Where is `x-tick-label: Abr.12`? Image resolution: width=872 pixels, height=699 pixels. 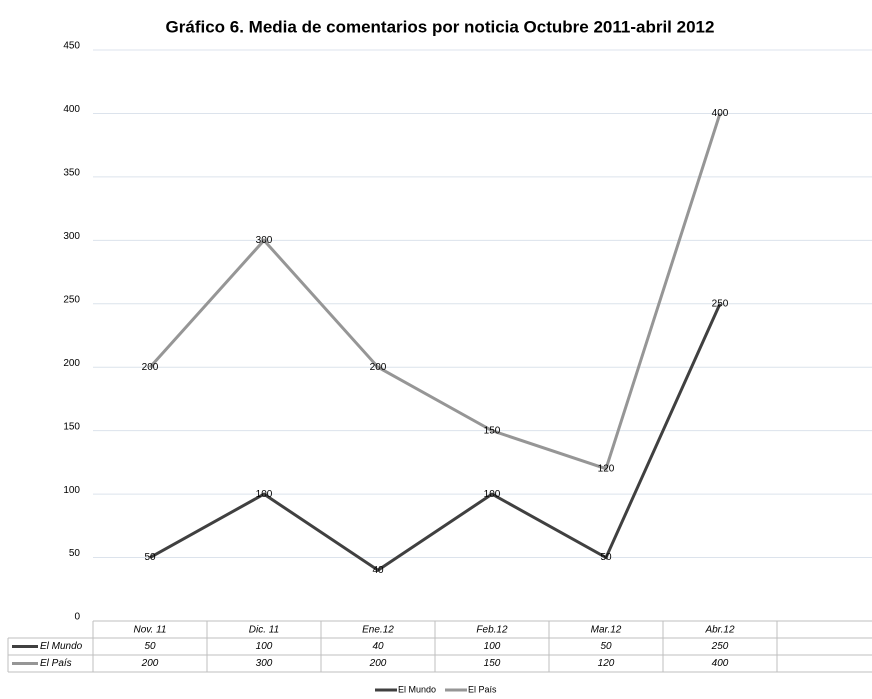
x-tick-label: Abr.12 is located at coordinates (719, 630).